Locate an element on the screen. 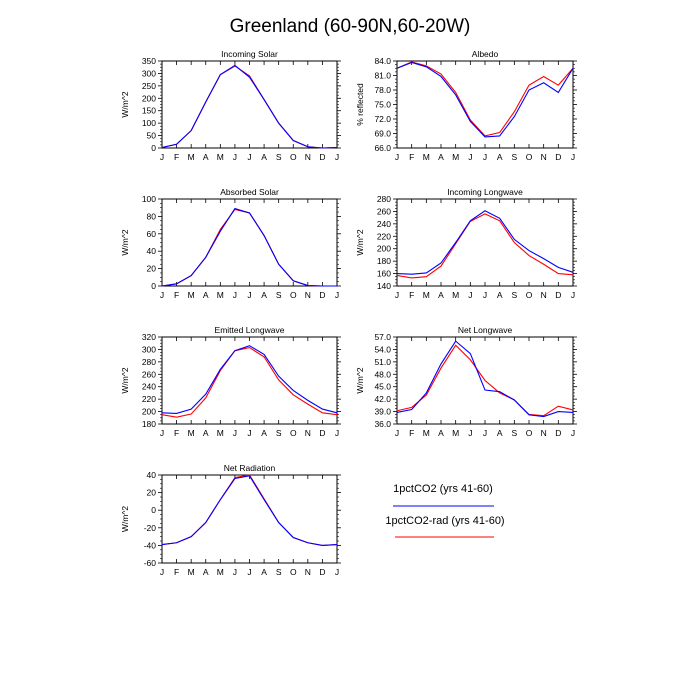  y-tick-label: 150 is located at coordinates (149, 111).